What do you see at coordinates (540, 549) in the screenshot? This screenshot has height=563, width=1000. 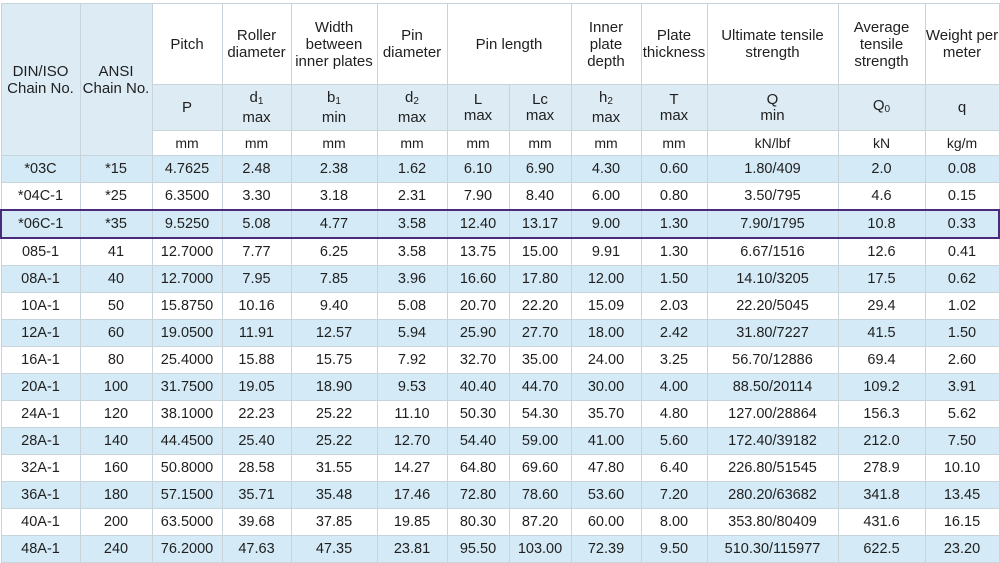 I see `table-cell: 103.00` at bounding box center [540, 549].